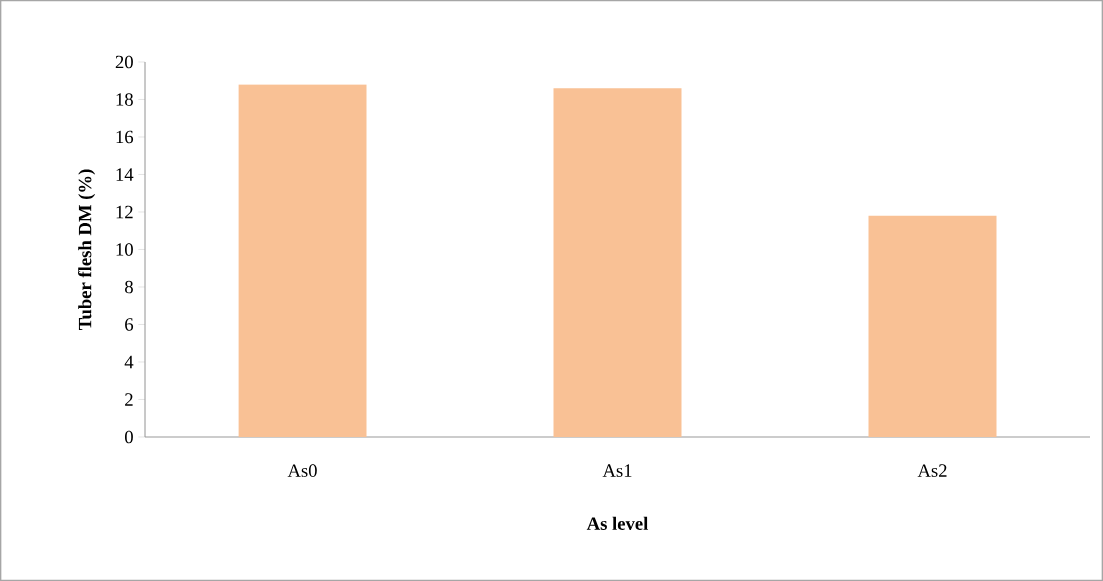  Describe the element at coordinates (617, 470) in the screenshot. I see `x-tick-label: As1` at that location.